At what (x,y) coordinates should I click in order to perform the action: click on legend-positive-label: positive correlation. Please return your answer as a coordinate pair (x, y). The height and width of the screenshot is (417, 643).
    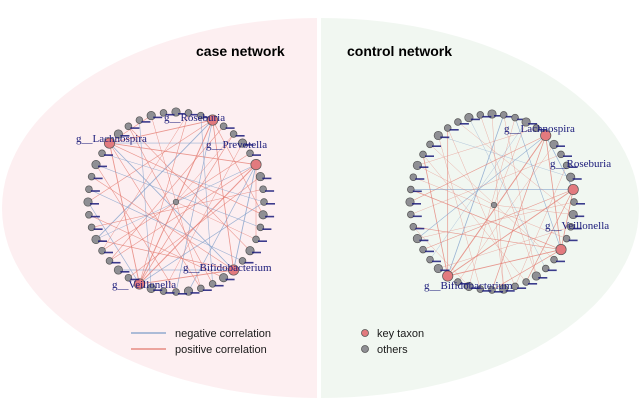
    Looking at the image, I should click on (221, 350).